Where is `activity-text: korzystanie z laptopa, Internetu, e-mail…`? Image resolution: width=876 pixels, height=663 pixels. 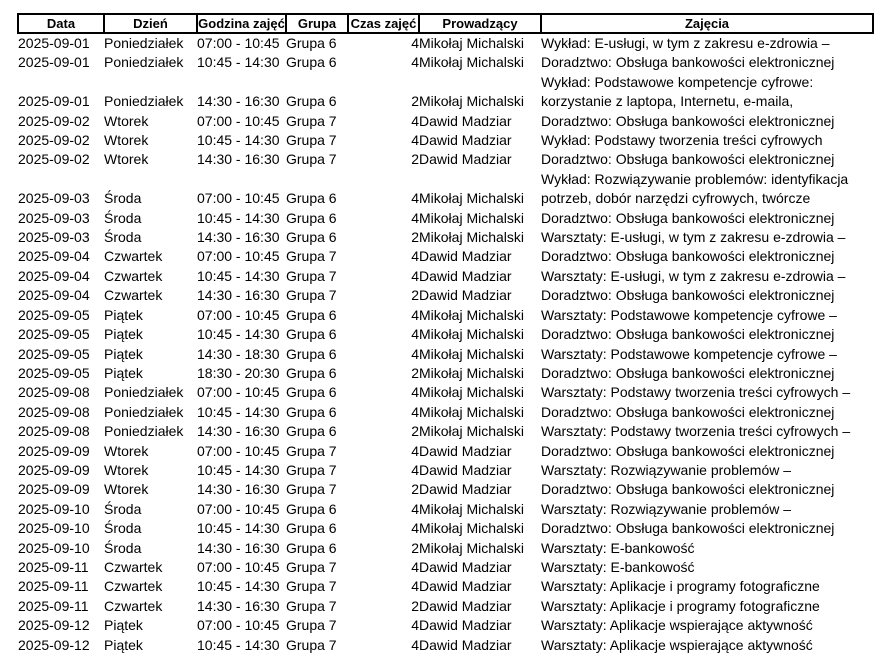
activity-text: korzystanie z laptopa, Internetu, e-mail… is located at coordinates (667, 101).